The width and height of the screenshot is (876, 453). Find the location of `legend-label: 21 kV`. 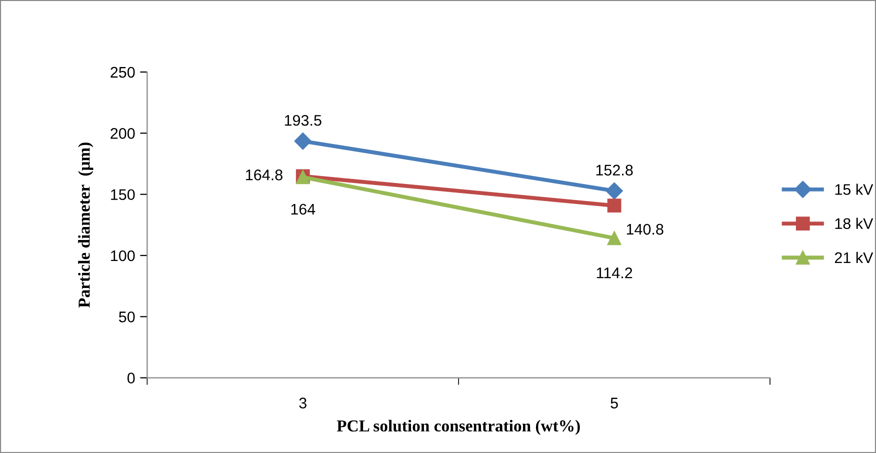

legend-label: 21 kV is located at coordinates (854, 257).